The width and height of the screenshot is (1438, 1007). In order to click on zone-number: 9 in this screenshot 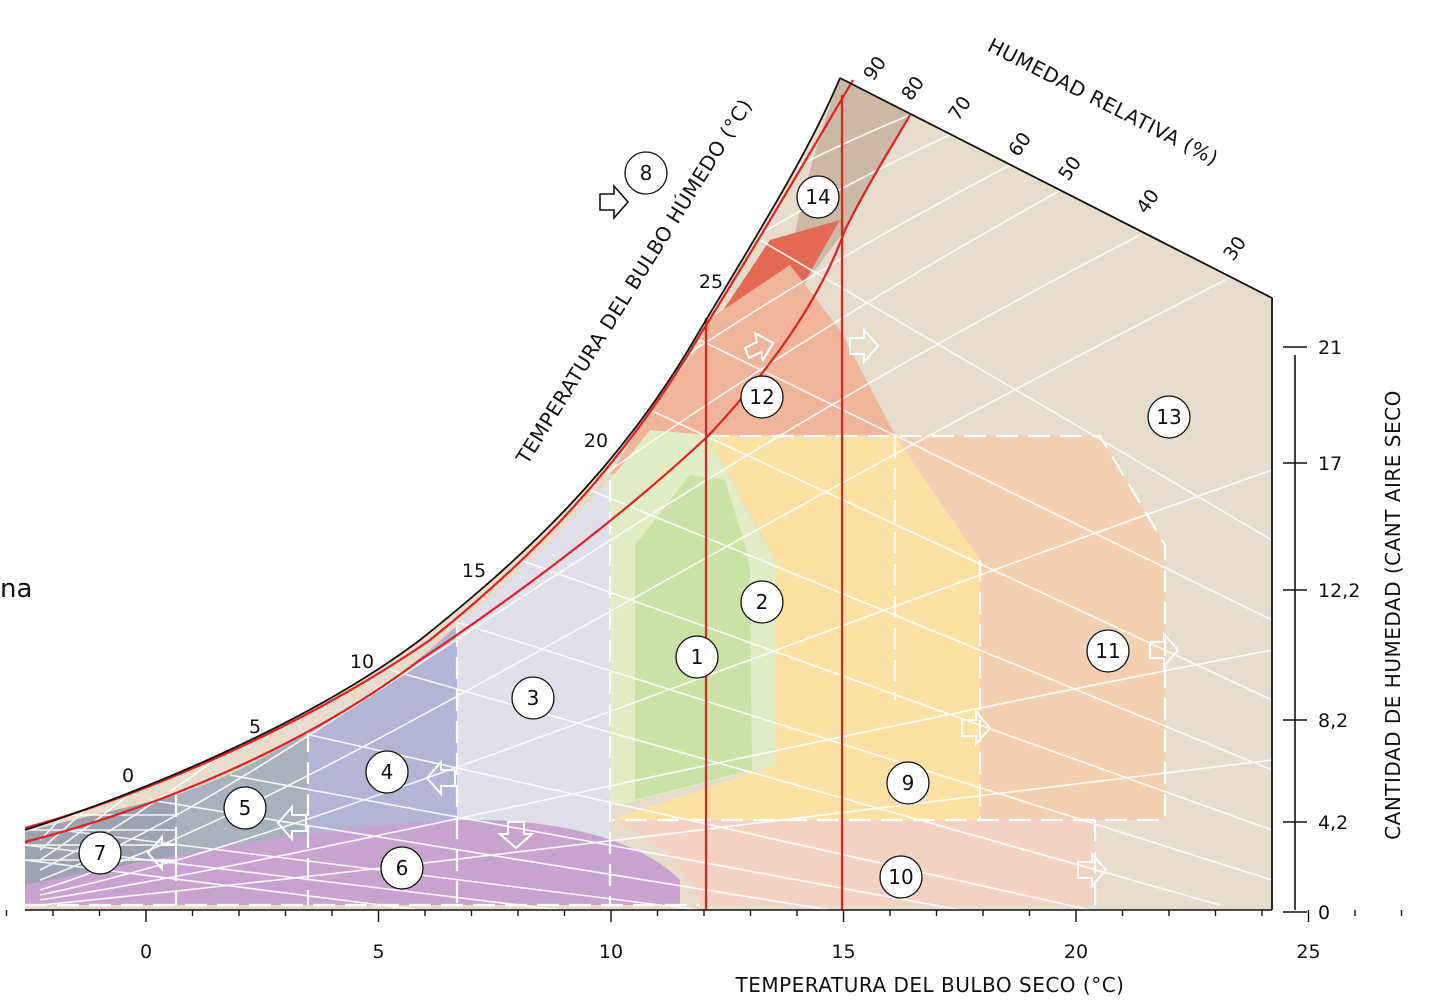, I will do `click(908, 783)`.